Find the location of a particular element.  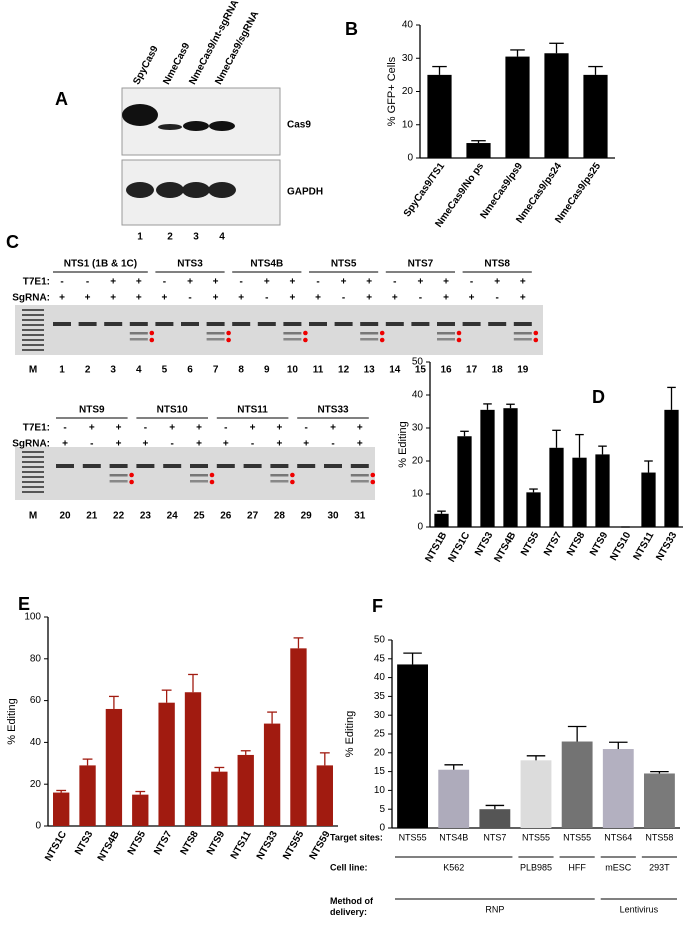

cell-line-label: HFF is located at coordinates (577, 867).